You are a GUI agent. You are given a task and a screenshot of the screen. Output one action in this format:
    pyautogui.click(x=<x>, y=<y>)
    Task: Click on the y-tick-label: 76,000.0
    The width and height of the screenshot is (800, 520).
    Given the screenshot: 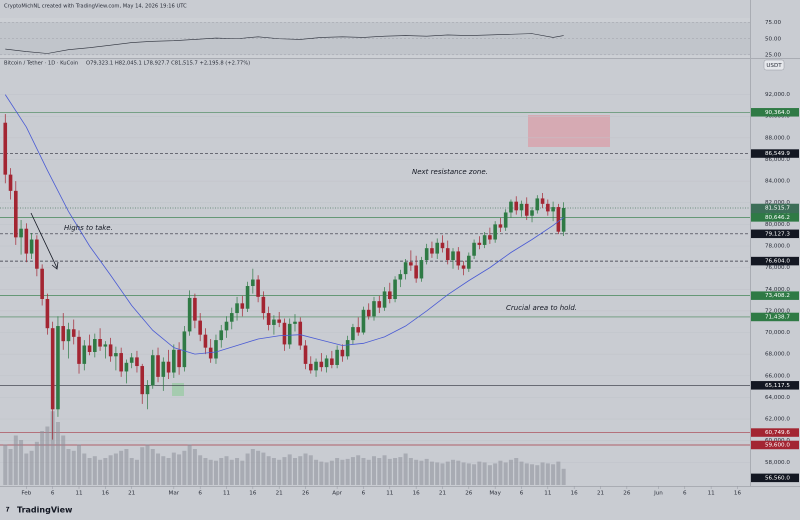 What is the action you would take?
    pyautogui.click(x=777, y=268)
    